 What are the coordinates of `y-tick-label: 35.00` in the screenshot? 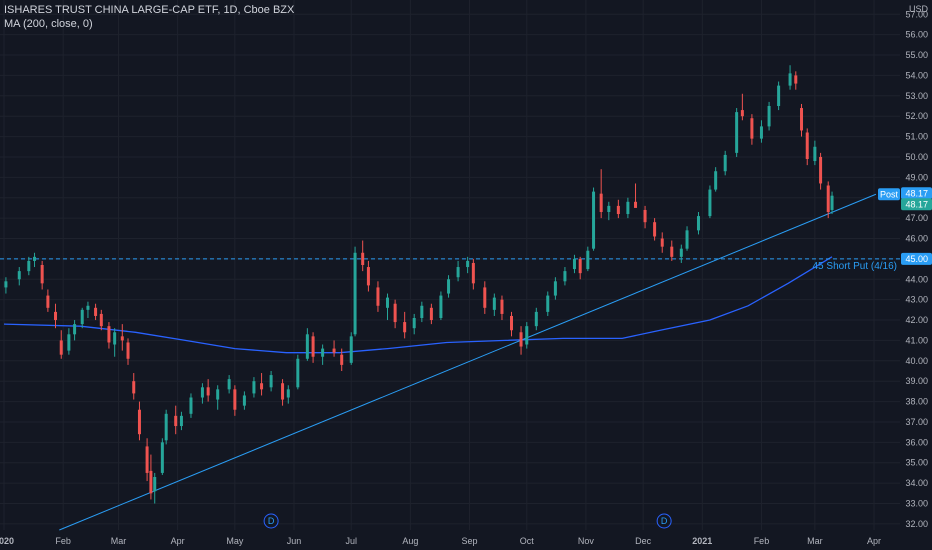 It's located at (916, 463).